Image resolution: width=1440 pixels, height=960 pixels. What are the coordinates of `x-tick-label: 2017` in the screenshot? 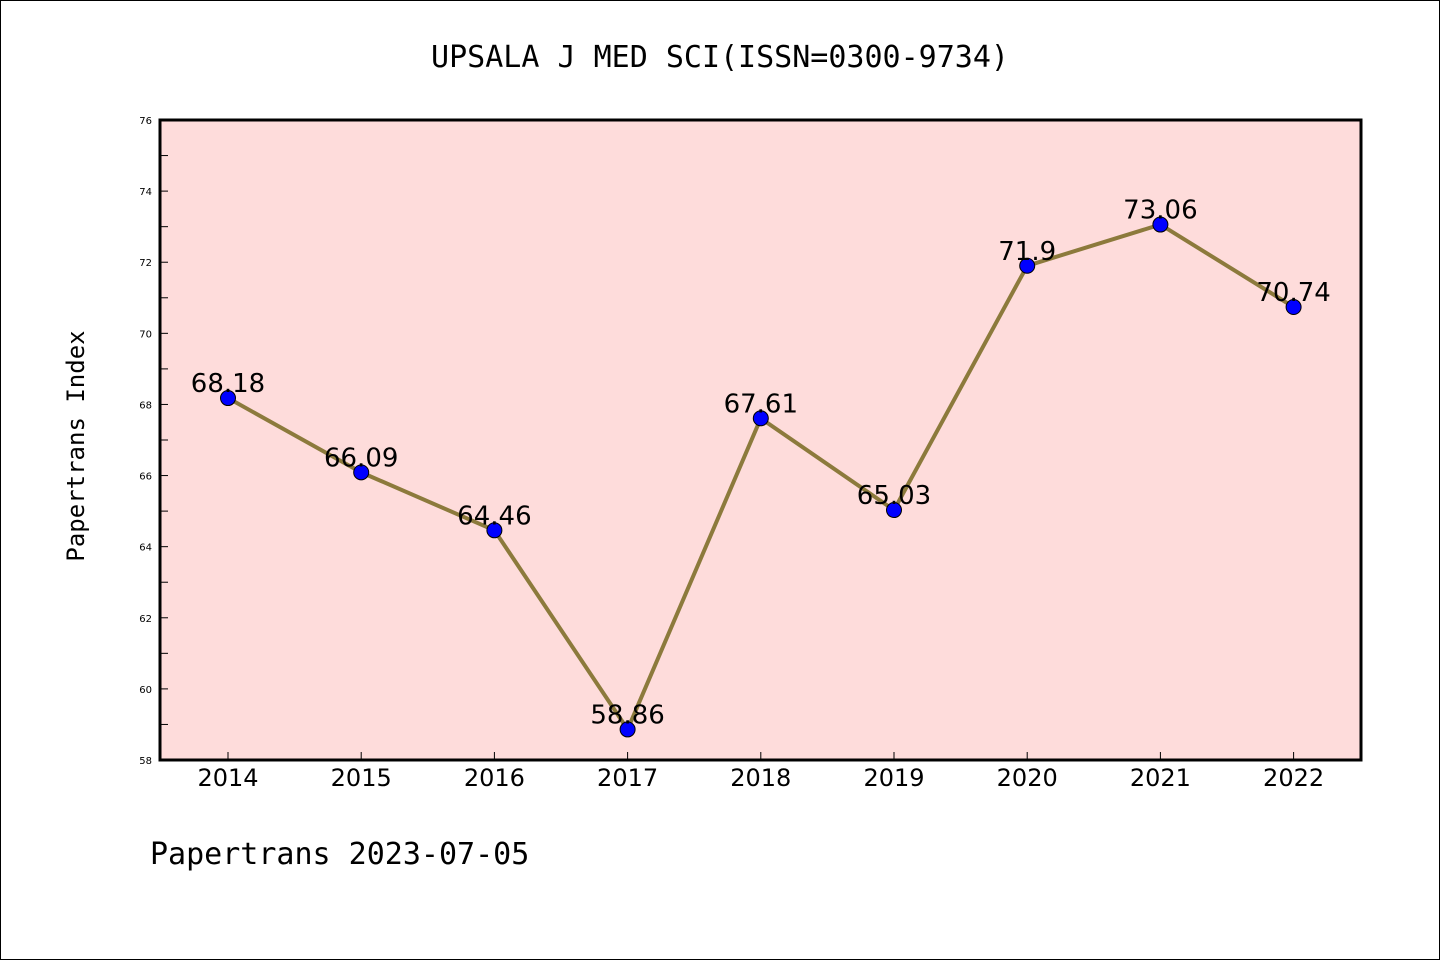 It's located at (627, 778).